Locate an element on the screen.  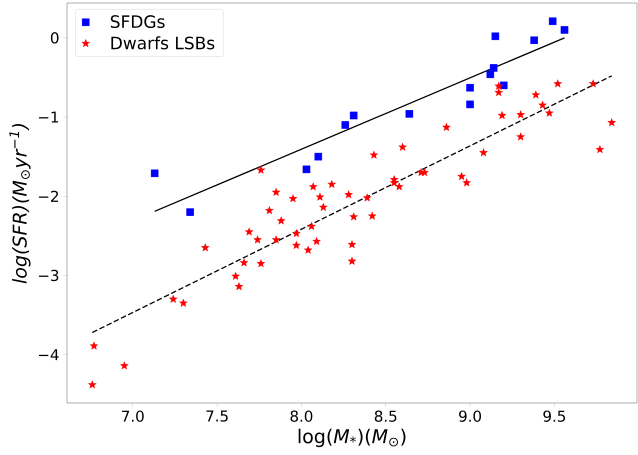
x-tick-label: 7.5 is located at coordinates (217, 416).